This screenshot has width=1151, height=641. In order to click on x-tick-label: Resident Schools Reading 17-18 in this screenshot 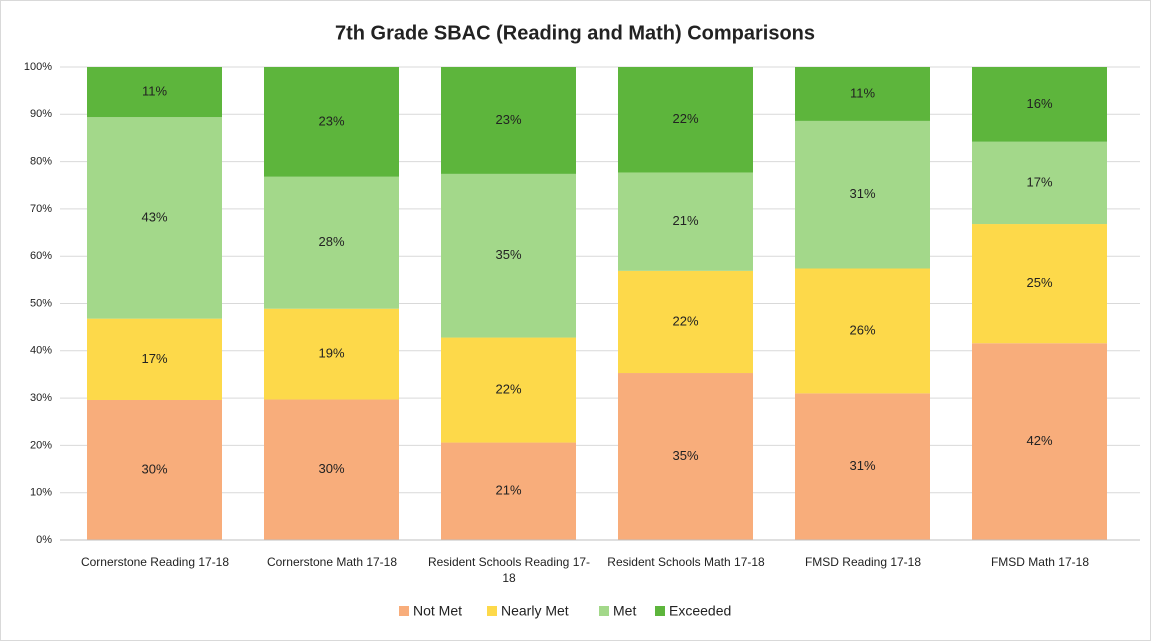, I will do `click(509, 570)`.